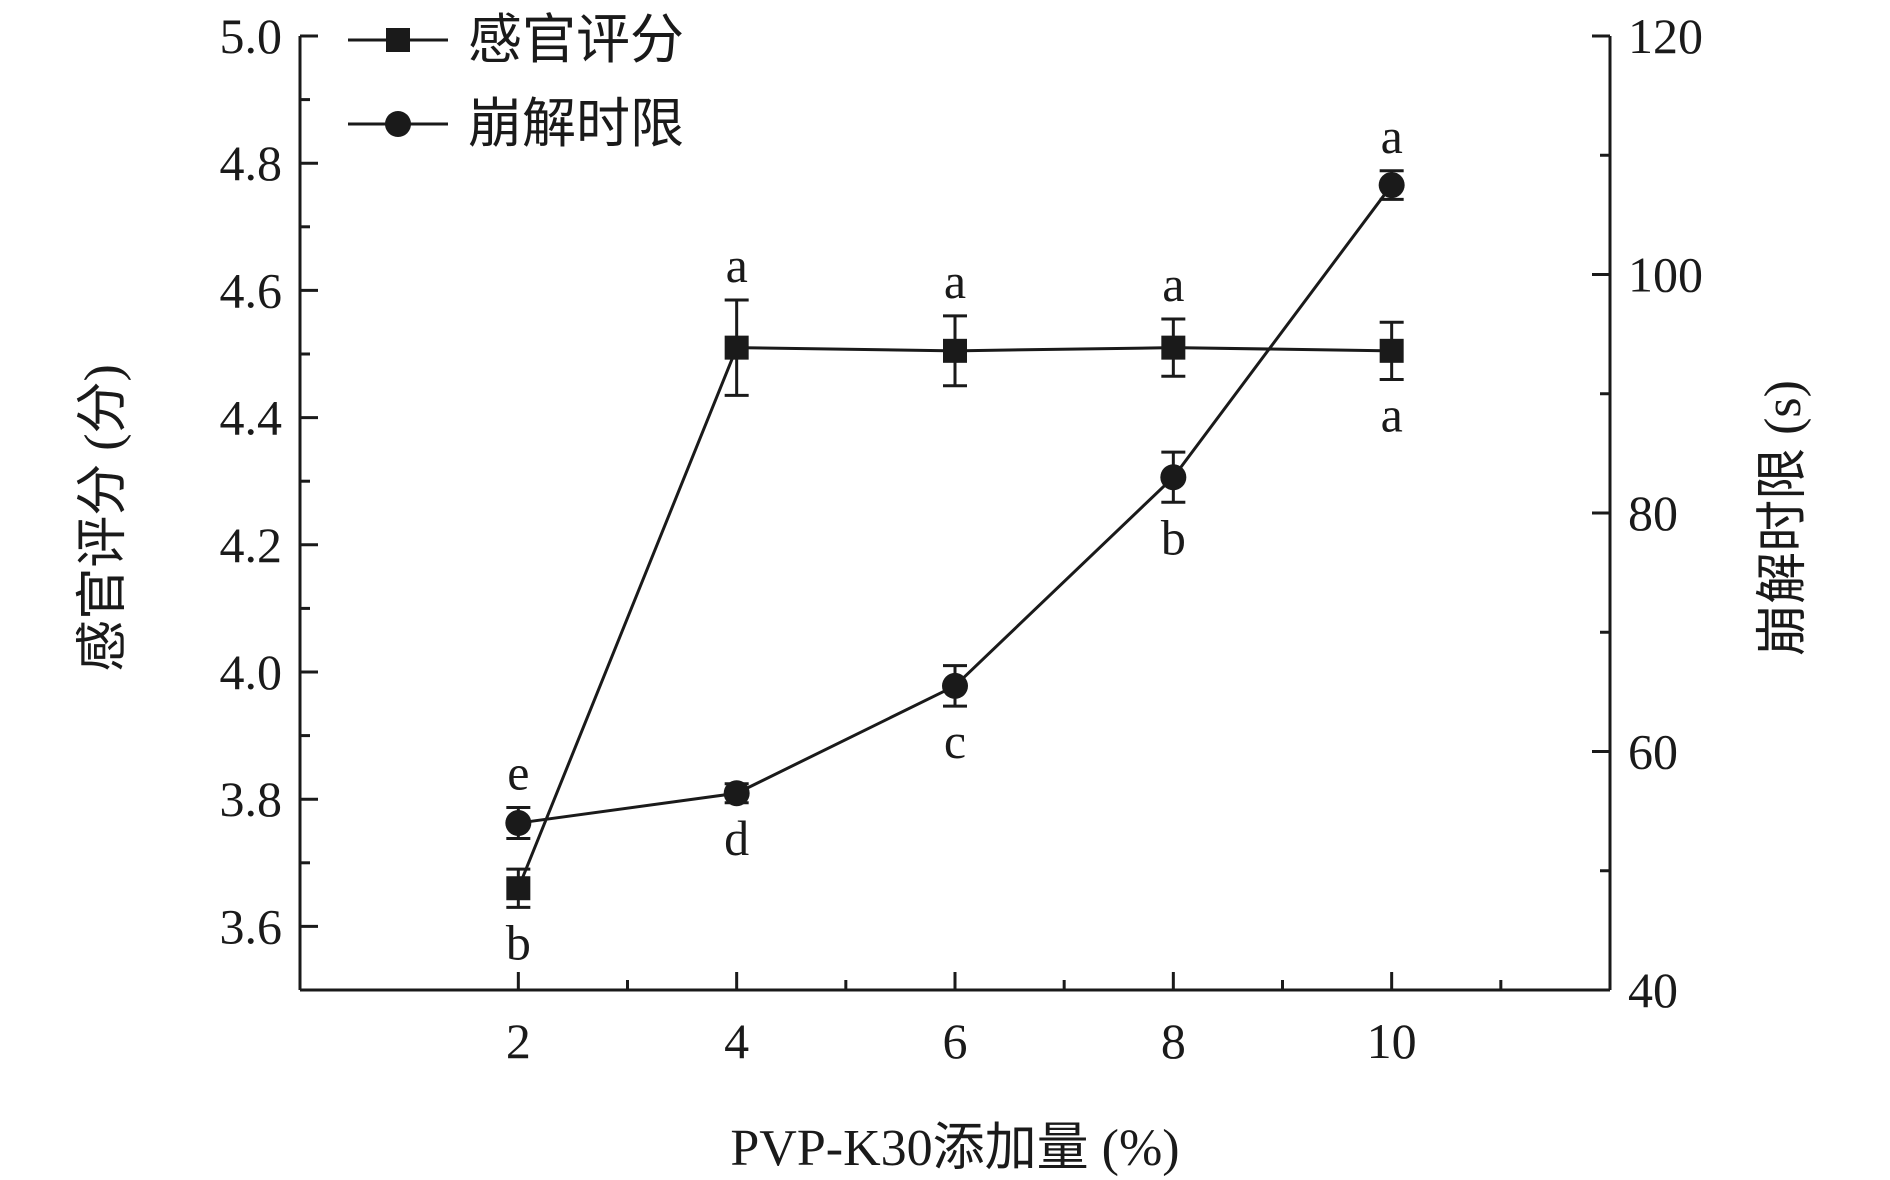 The width and height of the screenshot is (1890, 1180). Describe the element at coordinates (954, 1148) in the screenshot. I see `x-axis-title: PVP-K30添加量 (%)` at that location.